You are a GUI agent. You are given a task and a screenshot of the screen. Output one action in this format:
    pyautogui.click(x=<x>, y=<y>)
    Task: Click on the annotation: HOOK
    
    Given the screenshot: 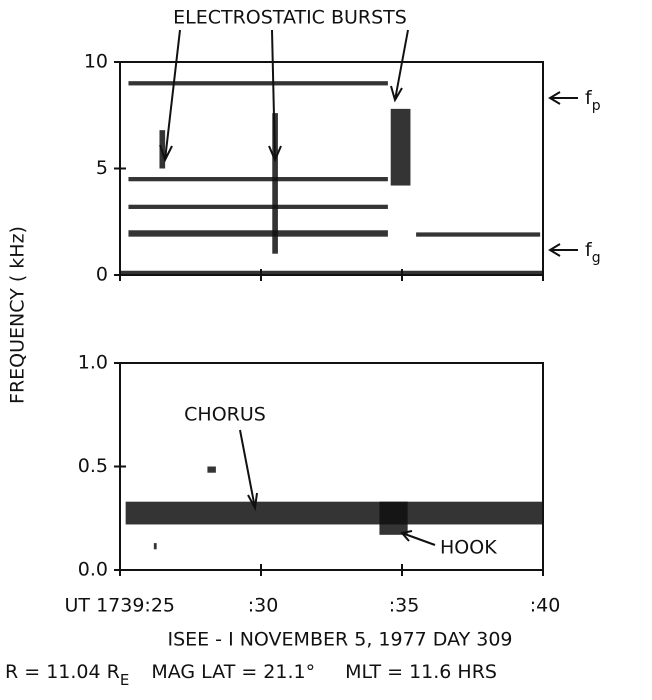 What is the action you would take?
    pyautogui.click(x=468, y=548)
    